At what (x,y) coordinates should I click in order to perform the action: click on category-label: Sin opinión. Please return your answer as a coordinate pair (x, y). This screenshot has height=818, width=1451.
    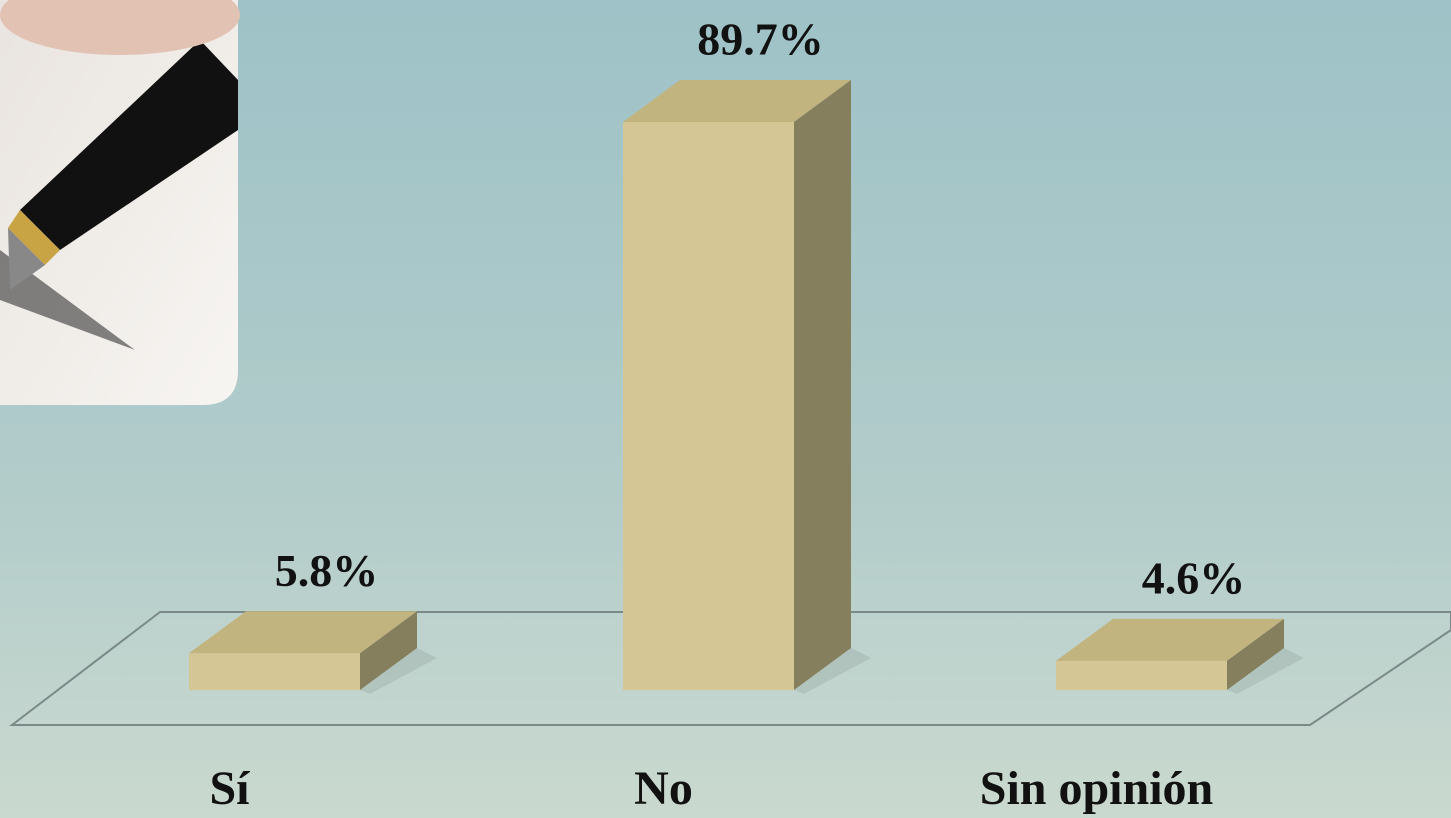
    Looking at the image, I should click on (1096, 788).